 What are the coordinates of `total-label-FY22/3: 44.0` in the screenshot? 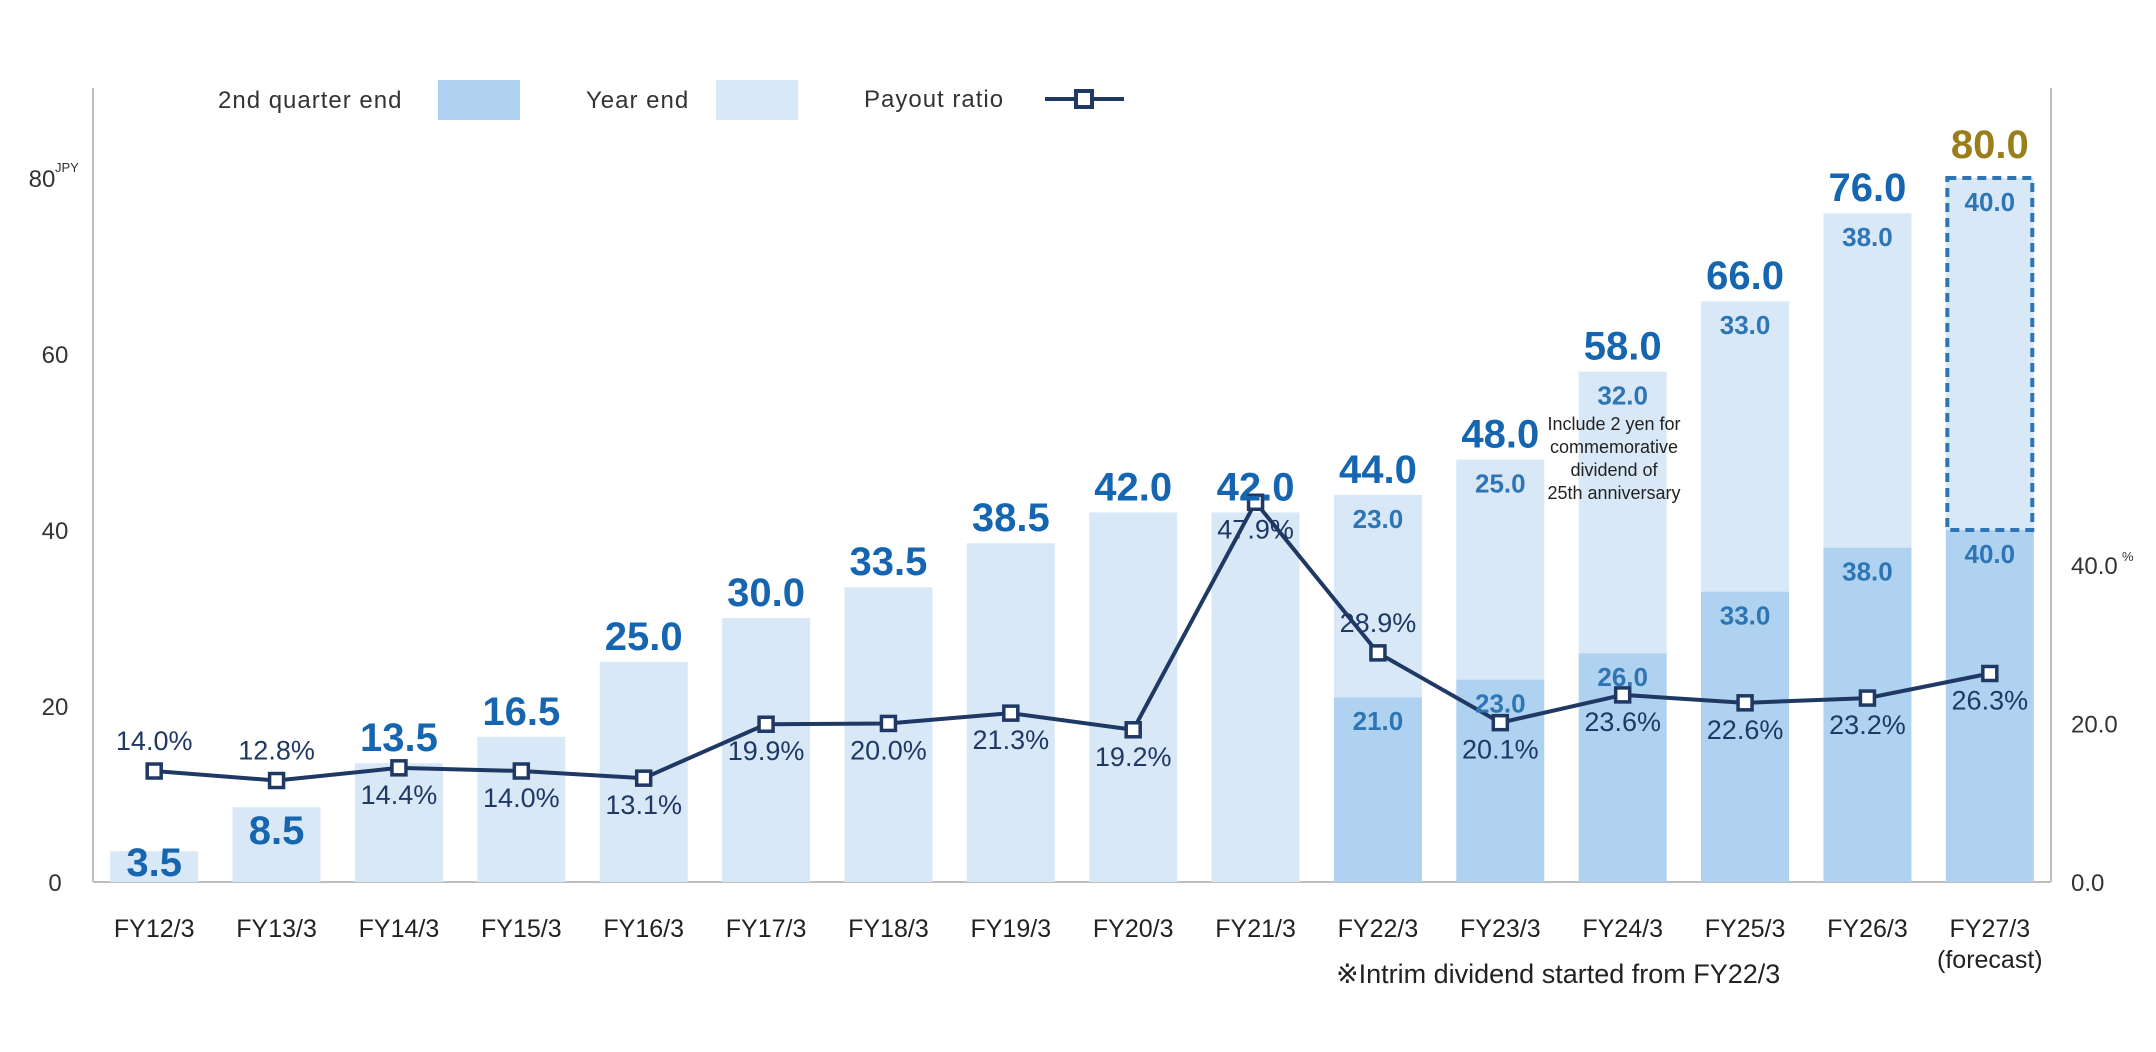 It's located at (1378, 470).